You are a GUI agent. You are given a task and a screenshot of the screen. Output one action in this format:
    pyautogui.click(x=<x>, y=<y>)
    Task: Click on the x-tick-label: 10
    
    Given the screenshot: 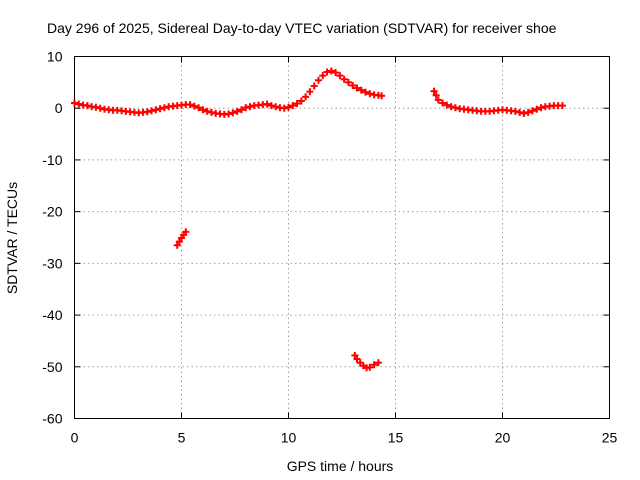 What is the action you would take?
    pyautogui.click(x=289, y=438)
    